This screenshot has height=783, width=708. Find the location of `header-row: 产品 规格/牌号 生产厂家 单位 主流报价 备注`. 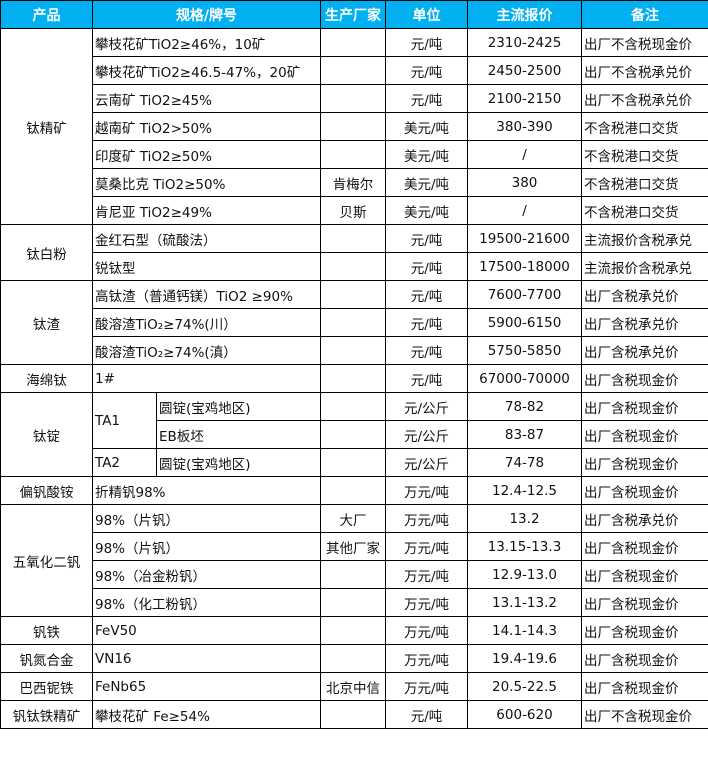

header-row: 产品 规格/牌号 生产厂家 单位 主流报价 备注 is located at coordinates (354, 14).